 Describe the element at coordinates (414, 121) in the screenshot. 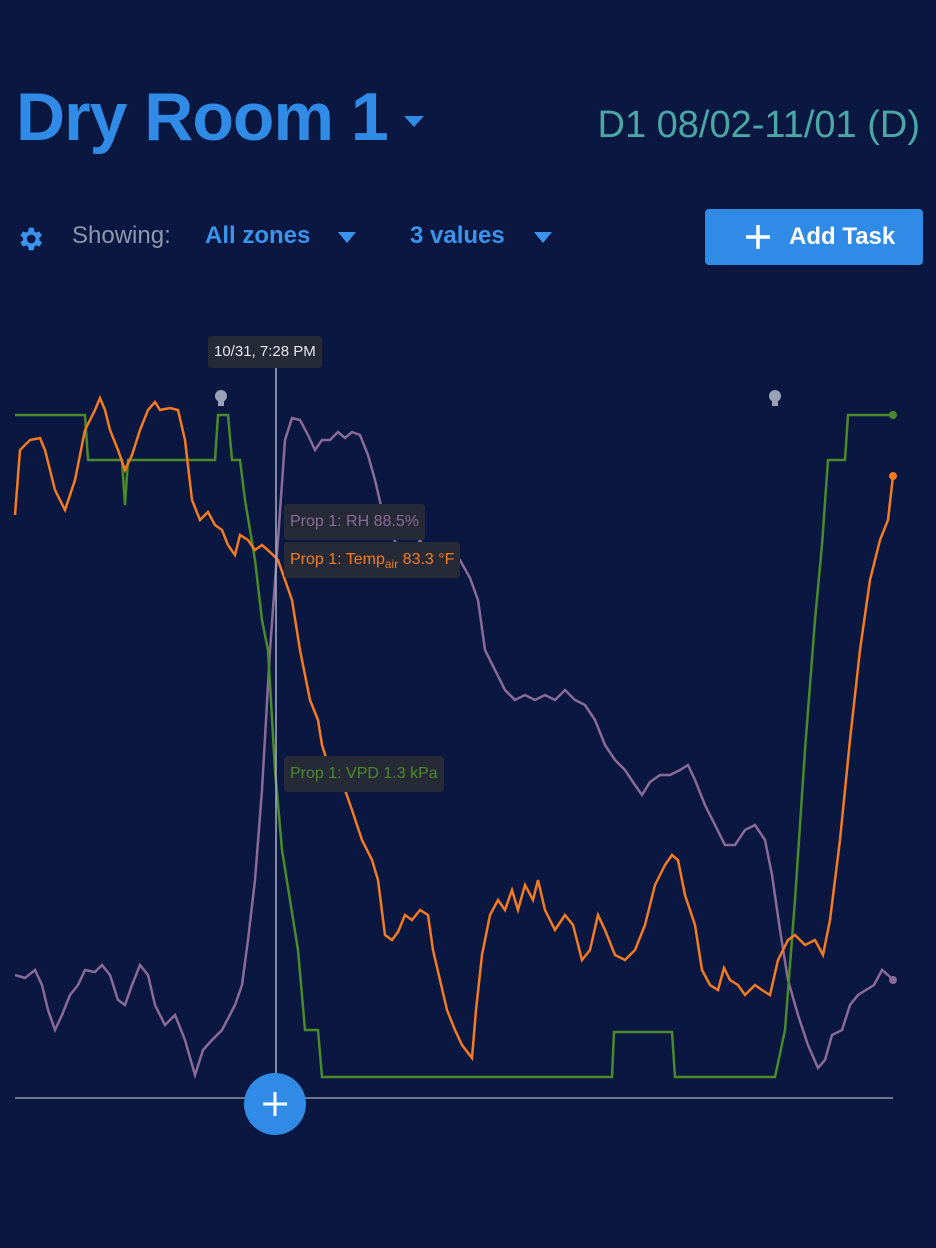

I see `room-dropdown-caret` at that location.